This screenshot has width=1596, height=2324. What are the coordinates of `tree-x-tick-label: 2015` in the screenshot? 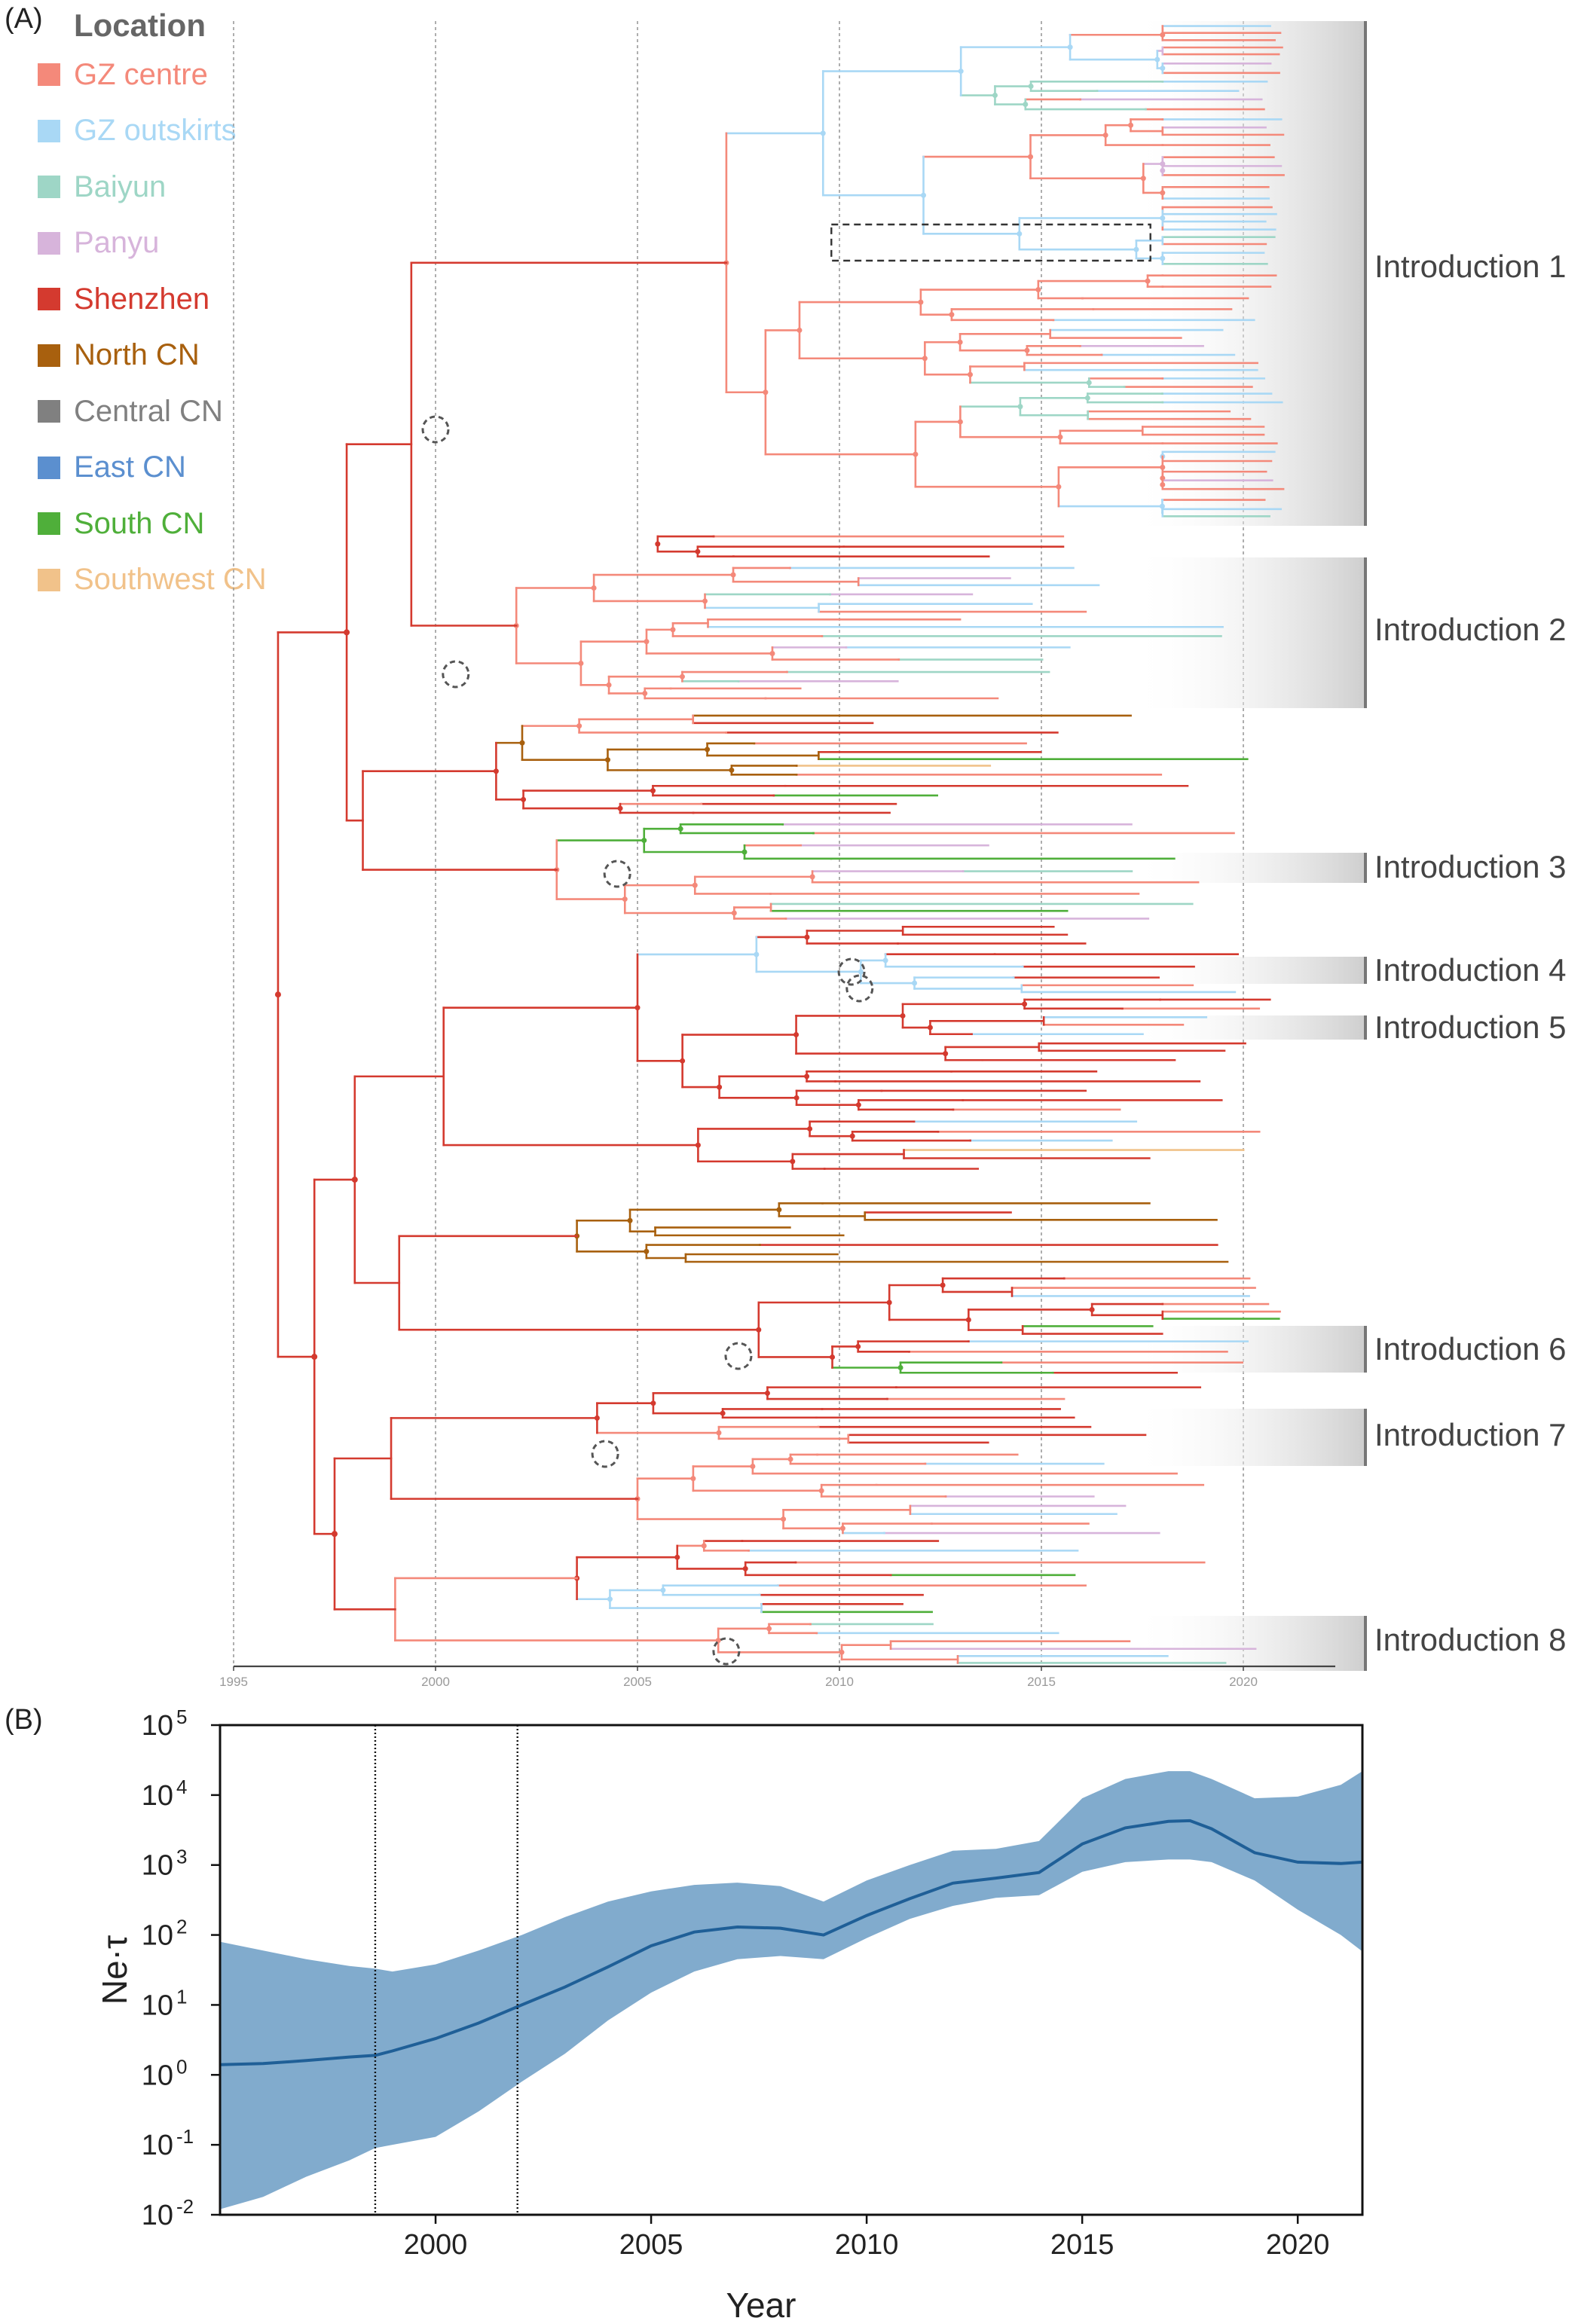 It's located at (1041, 1682).